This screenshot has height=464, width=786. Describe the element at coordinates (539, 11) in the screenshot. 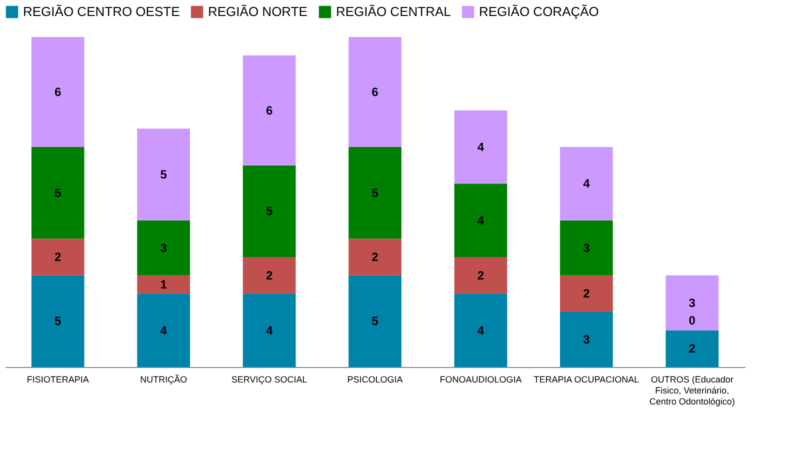

I see `legend-label: REGIÃO CORAÇÃO` at that location.